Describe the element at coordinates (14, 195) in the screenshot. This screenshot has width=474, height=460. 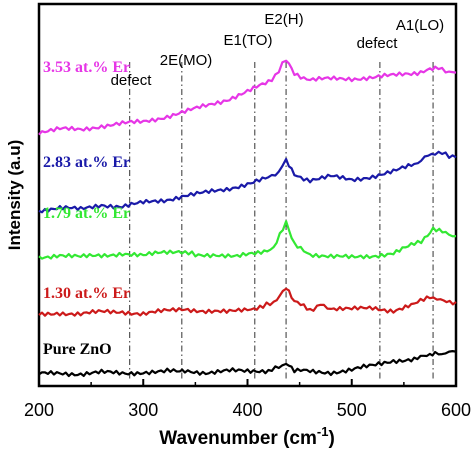
I see `y-axis-label: Intensity (a.u)` at that location.